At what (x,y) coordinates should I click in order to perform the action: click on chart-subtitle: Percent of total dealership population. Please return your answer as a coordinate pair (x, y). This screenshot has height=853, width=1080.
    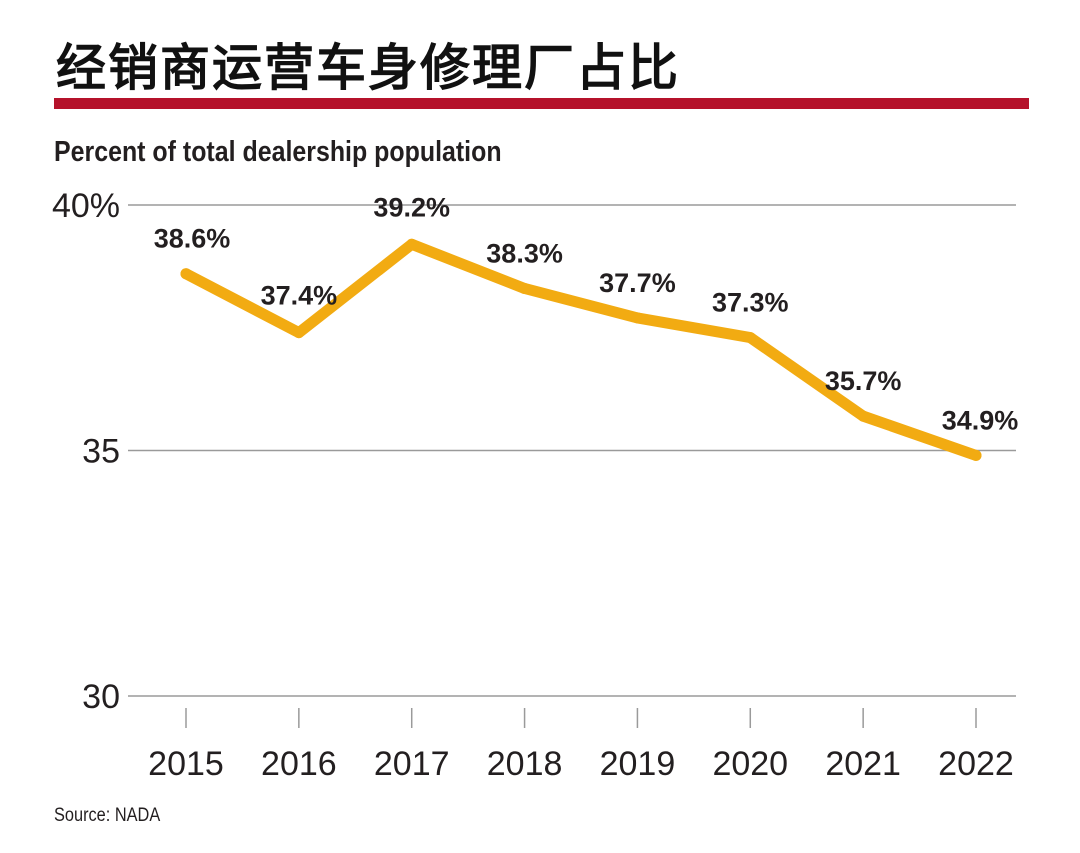
    Looking at the image, I should click on (278, 152).